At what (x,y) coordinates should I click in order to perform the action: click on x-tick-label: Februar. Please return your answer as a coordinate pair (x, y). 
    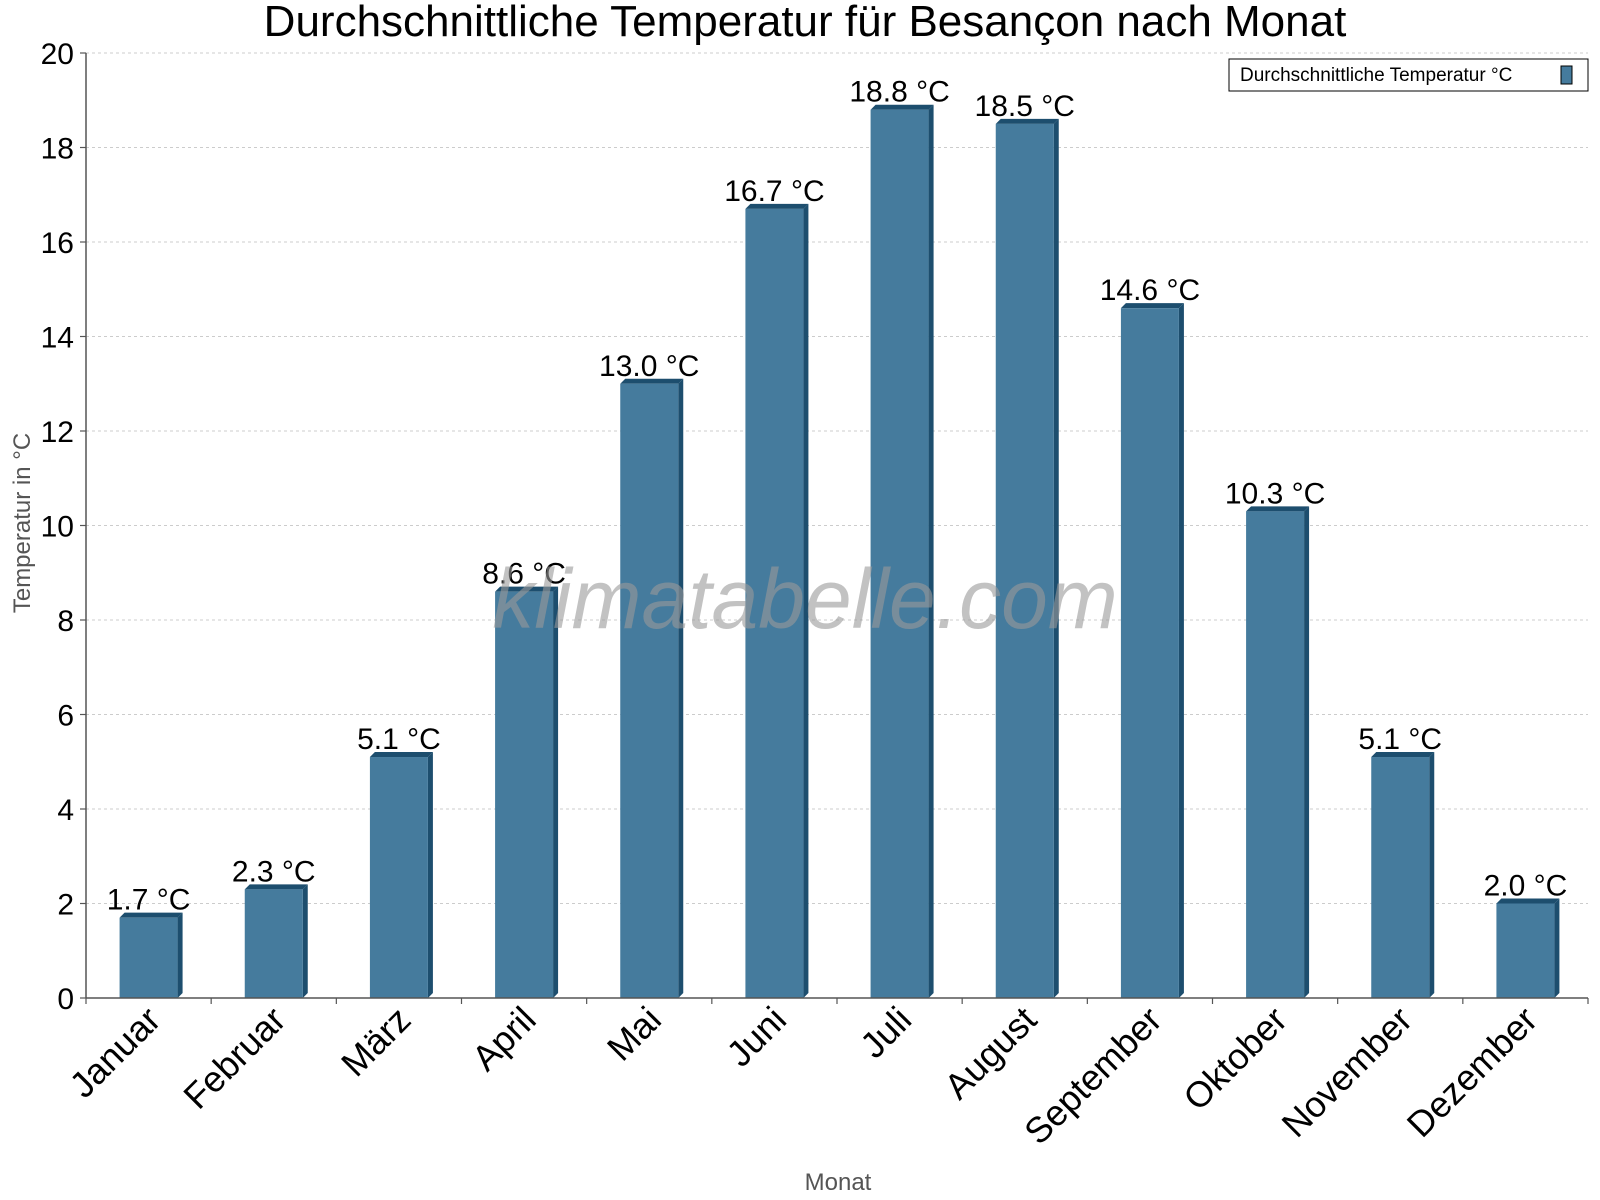
    Looking at the image, I should click on (234, 1058).